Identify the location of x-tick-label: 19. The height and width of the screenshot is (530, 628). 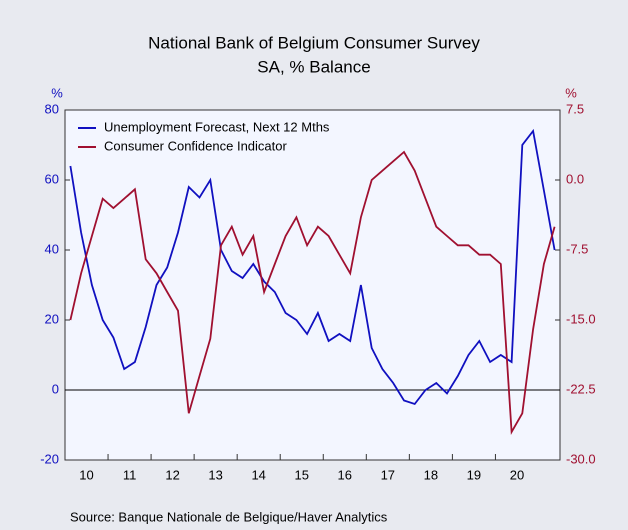
(474, 474).